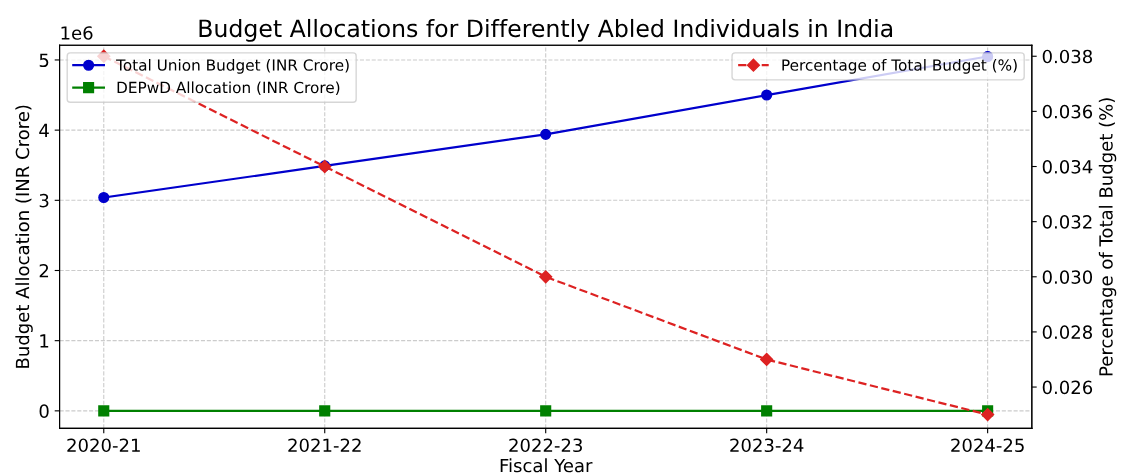 Image resolution: width=1124 pixels, height=476 pixels. Describe the element at coordinates (1067, 56) in the screenshot. I see `y2-tick-label: 0.038` at that location.